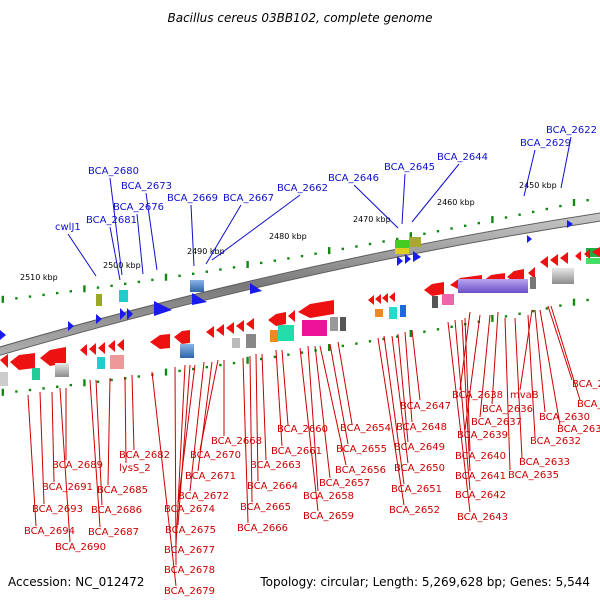 This screenshot has width=600, height=600. I want to click on gene-label: BCA_2679, so click(189, 591).